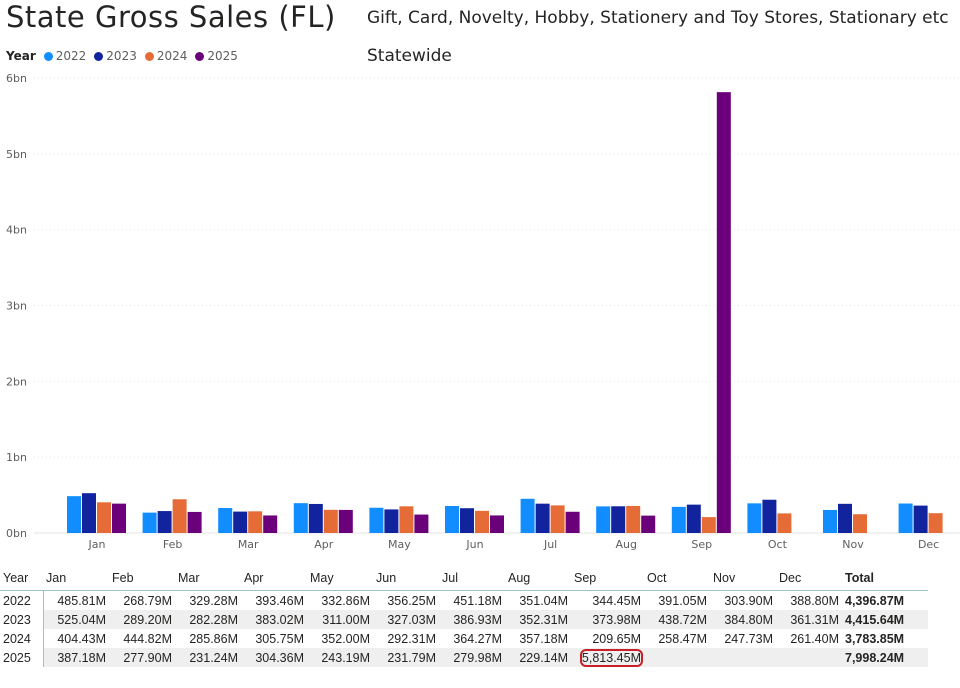 The image size is (960, 688). I want to click on bar-2024-Jan, so click(104, 517).